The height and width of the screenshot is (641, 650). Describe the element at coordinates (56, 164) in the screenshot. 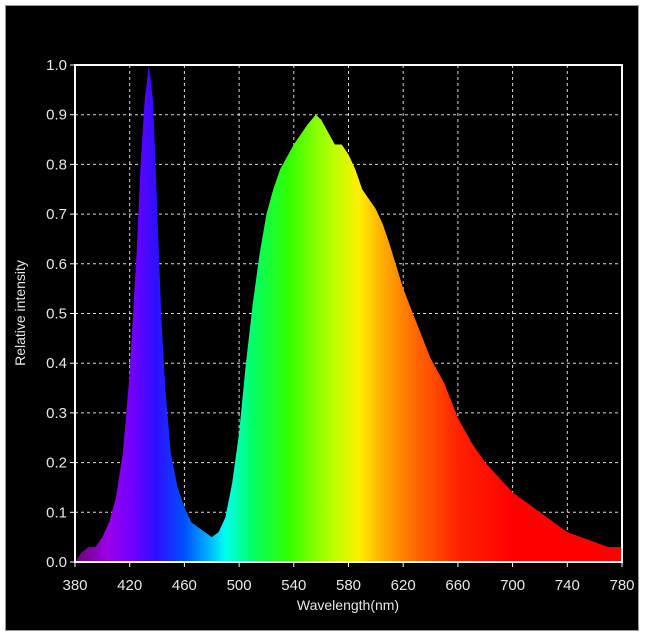

I see `y-tick-label: 0.8` at that location.